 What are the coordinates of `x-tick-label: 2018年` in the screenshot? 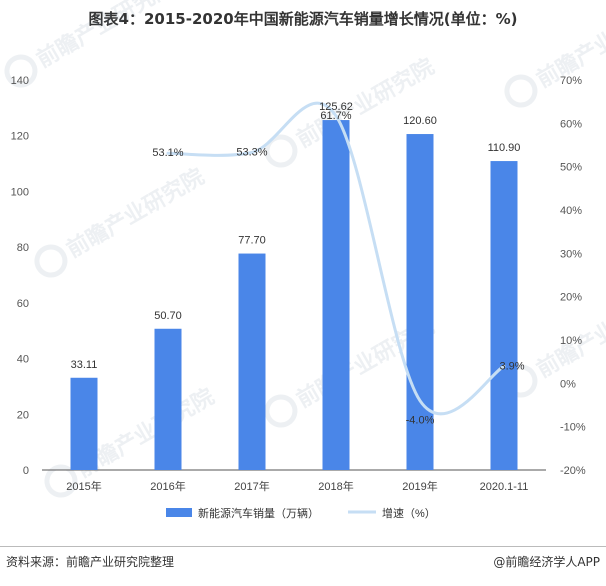 It's located at (335, 486).